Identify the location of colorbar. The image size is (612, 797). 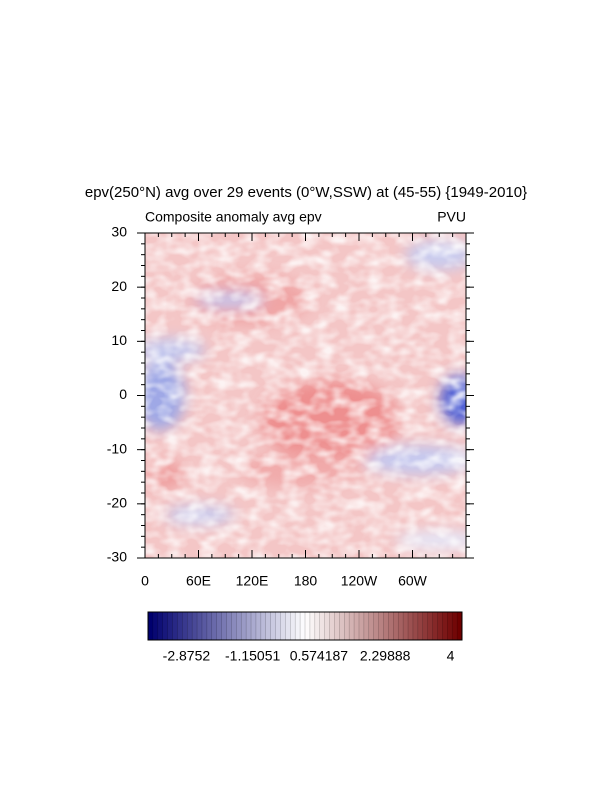
(305, 626).